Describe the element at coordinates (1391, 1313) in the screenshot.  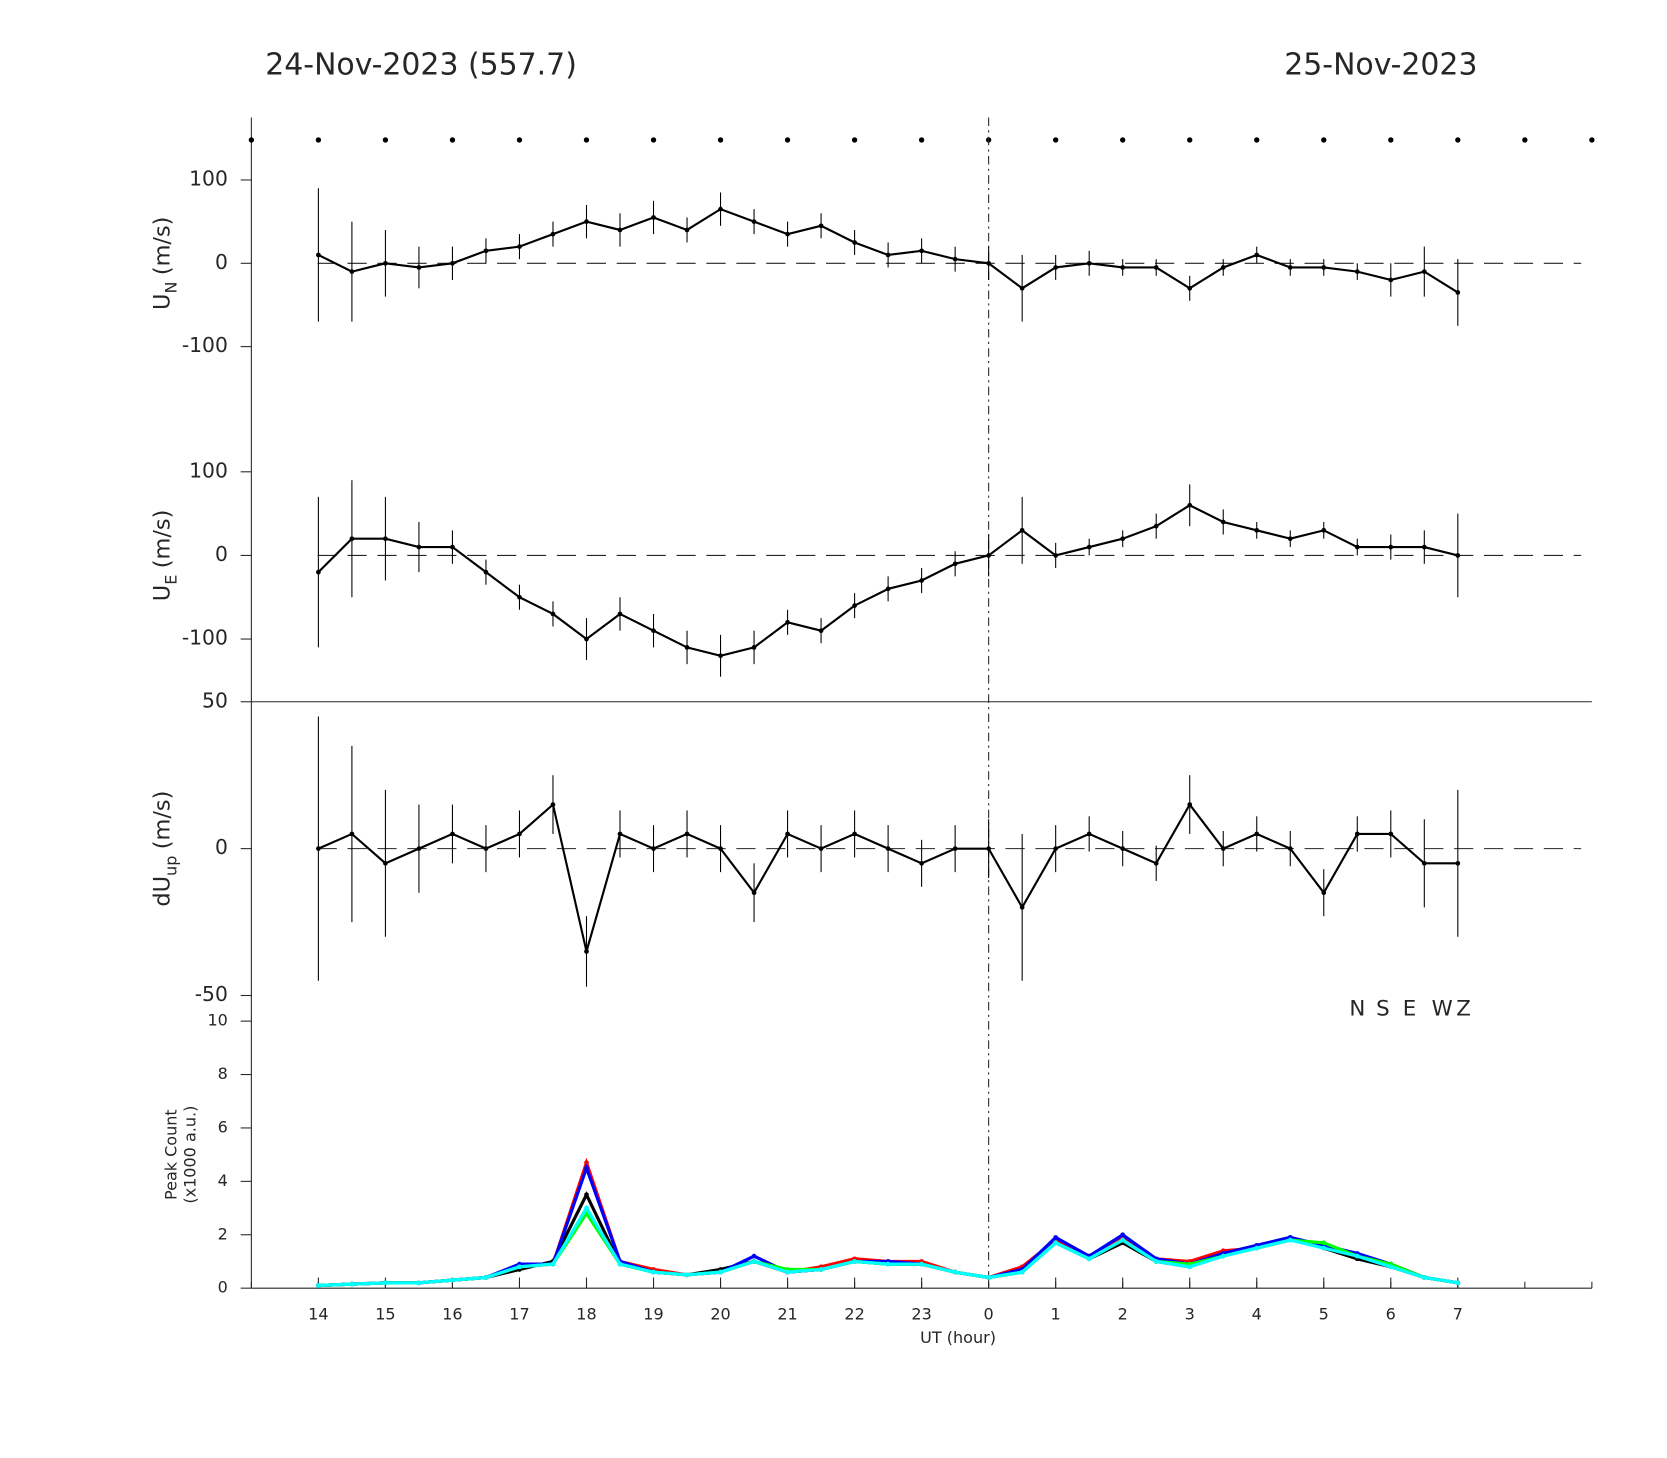
I see `x-tick-label: 6` at that location.